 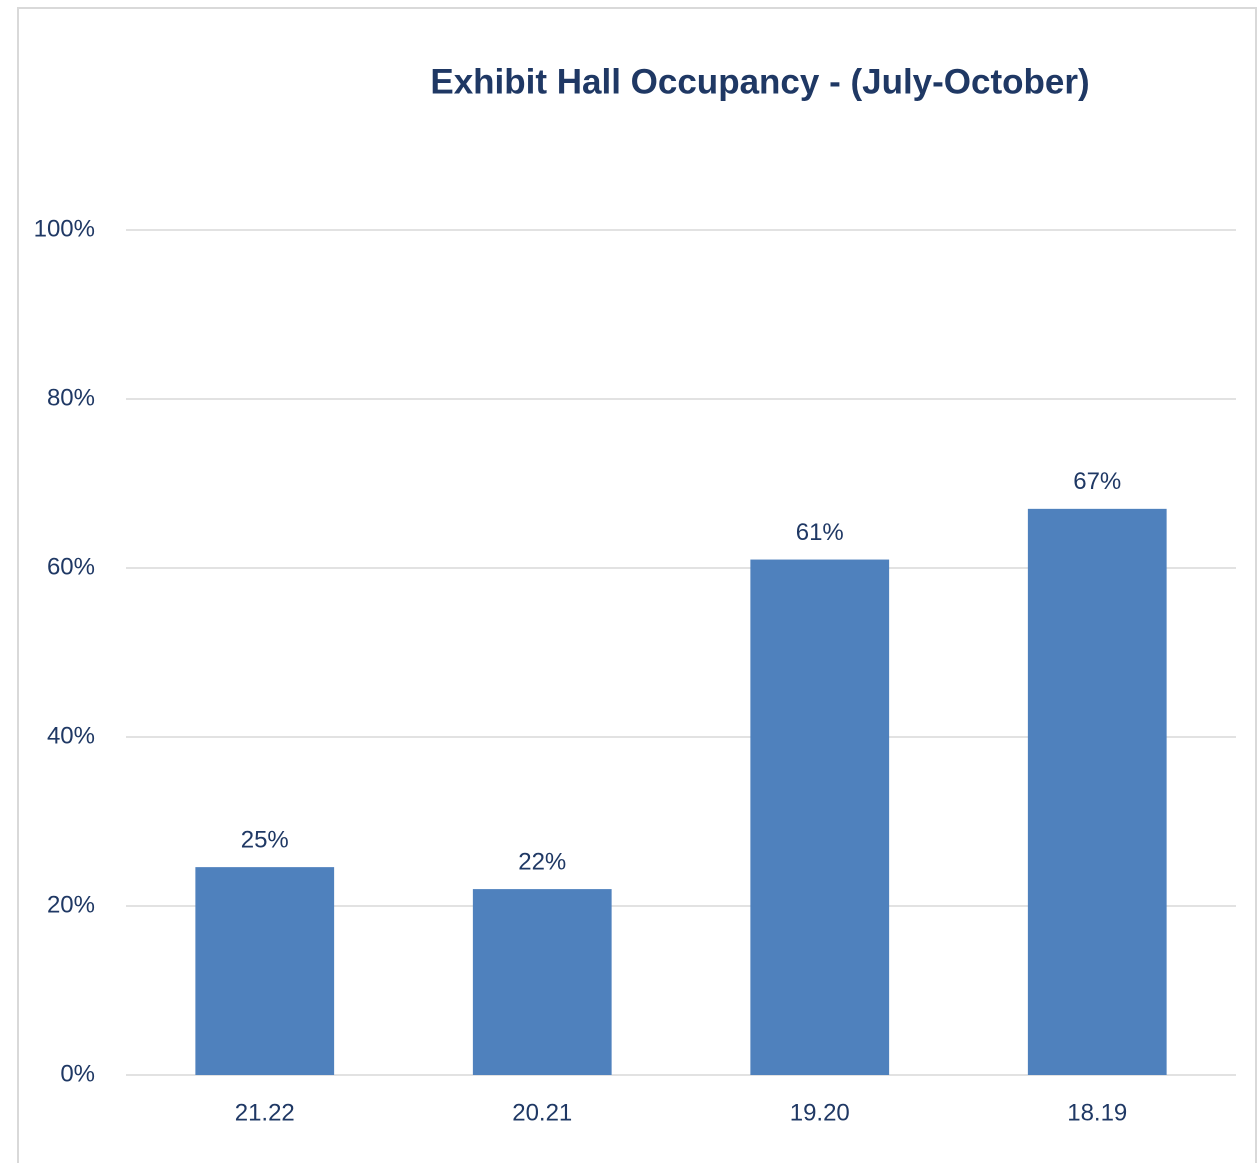 I want to click on data-label: 61%, so click(x=820, y=532).